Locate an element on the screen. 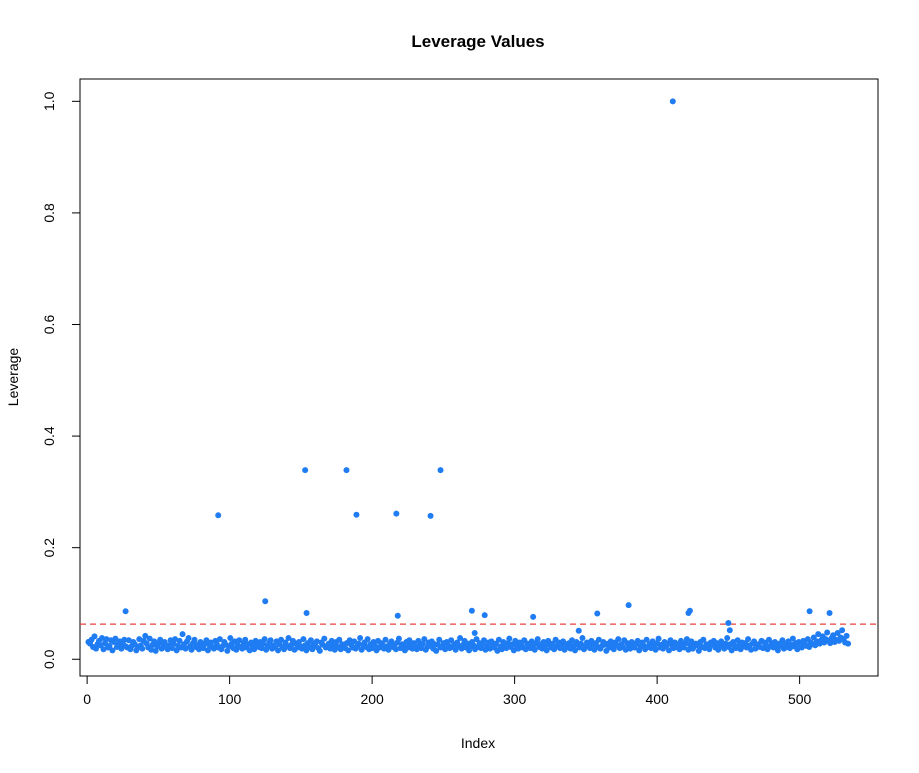 Image resolution: width=919 pixels, height=773 pixels. chart-title: Leverage Values is located at coordinates (477, 41).